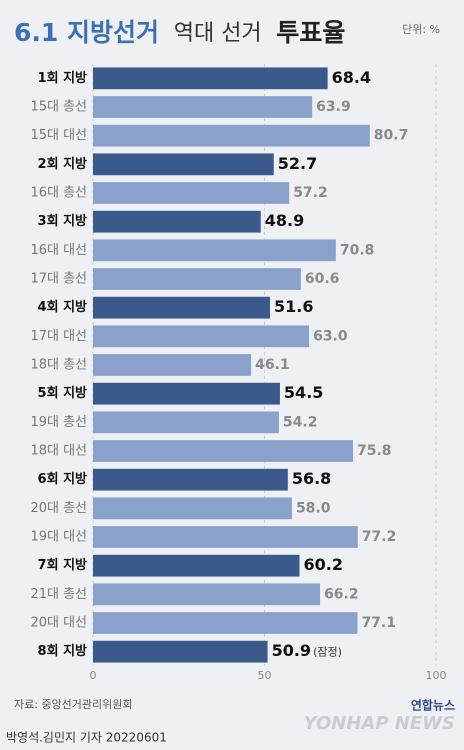 The height and width of the screenshot is (750, 464). What do you see at coordinates (300, 422) in the screenshot?
I see `value-label: 54.2` at bounding box center [300, 422].